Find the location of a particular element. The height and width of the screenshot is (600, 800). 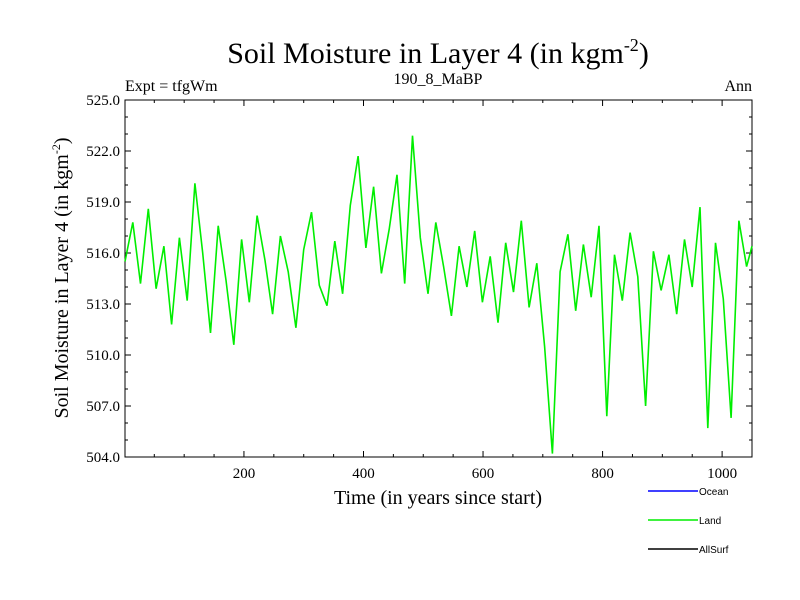

y-axis-label-close: ) is located at coordinates (62, 140).